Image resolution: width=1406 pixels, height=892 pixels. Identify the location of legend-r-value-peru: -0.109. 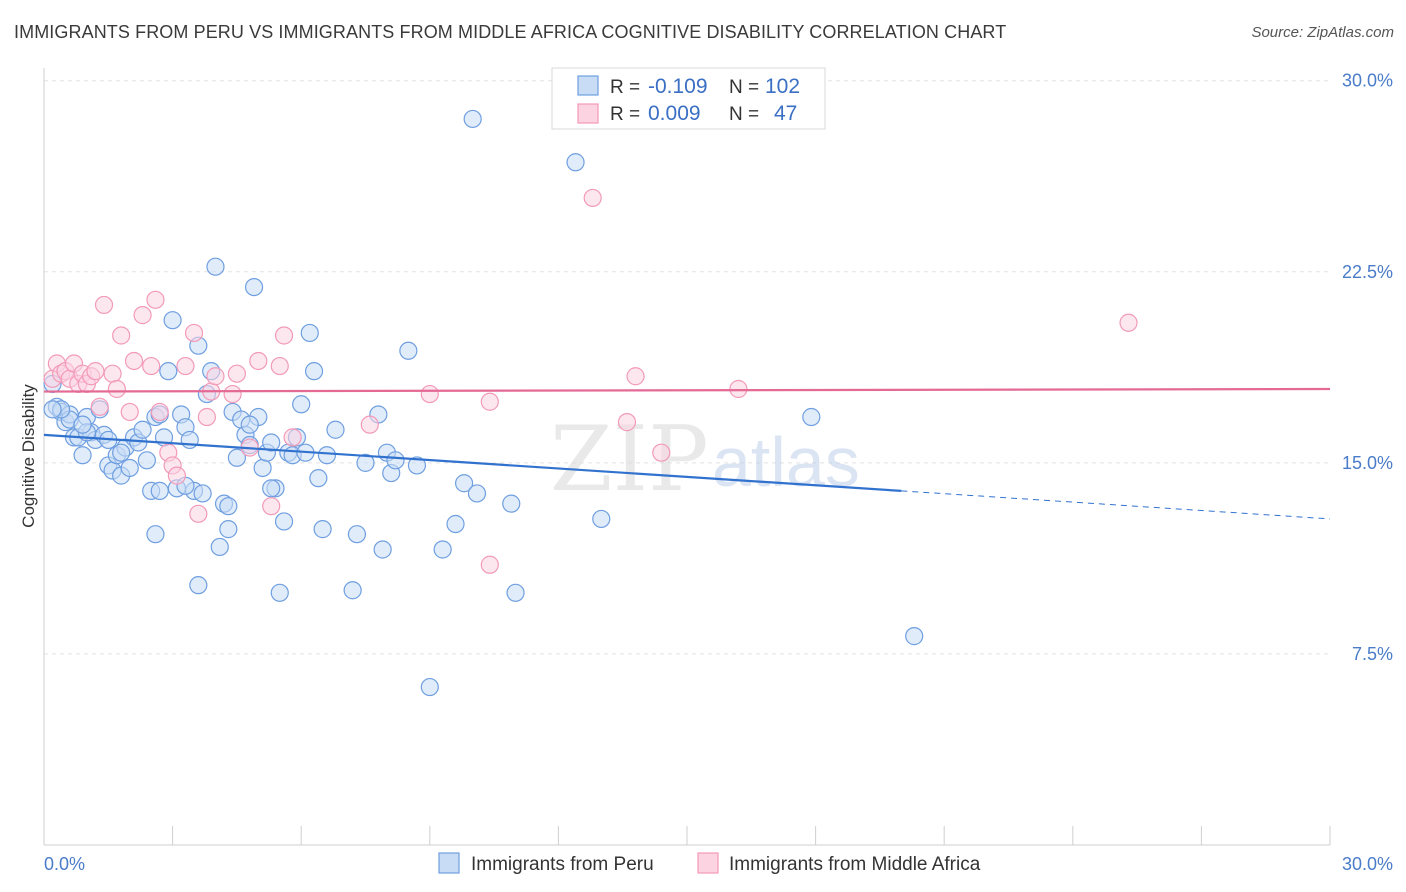
(678, 86).